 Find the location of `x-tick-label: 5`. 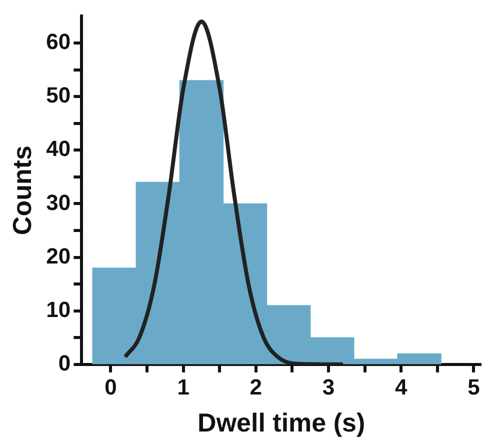

x-tick-label: 5 is located at coordinates (474, 387).